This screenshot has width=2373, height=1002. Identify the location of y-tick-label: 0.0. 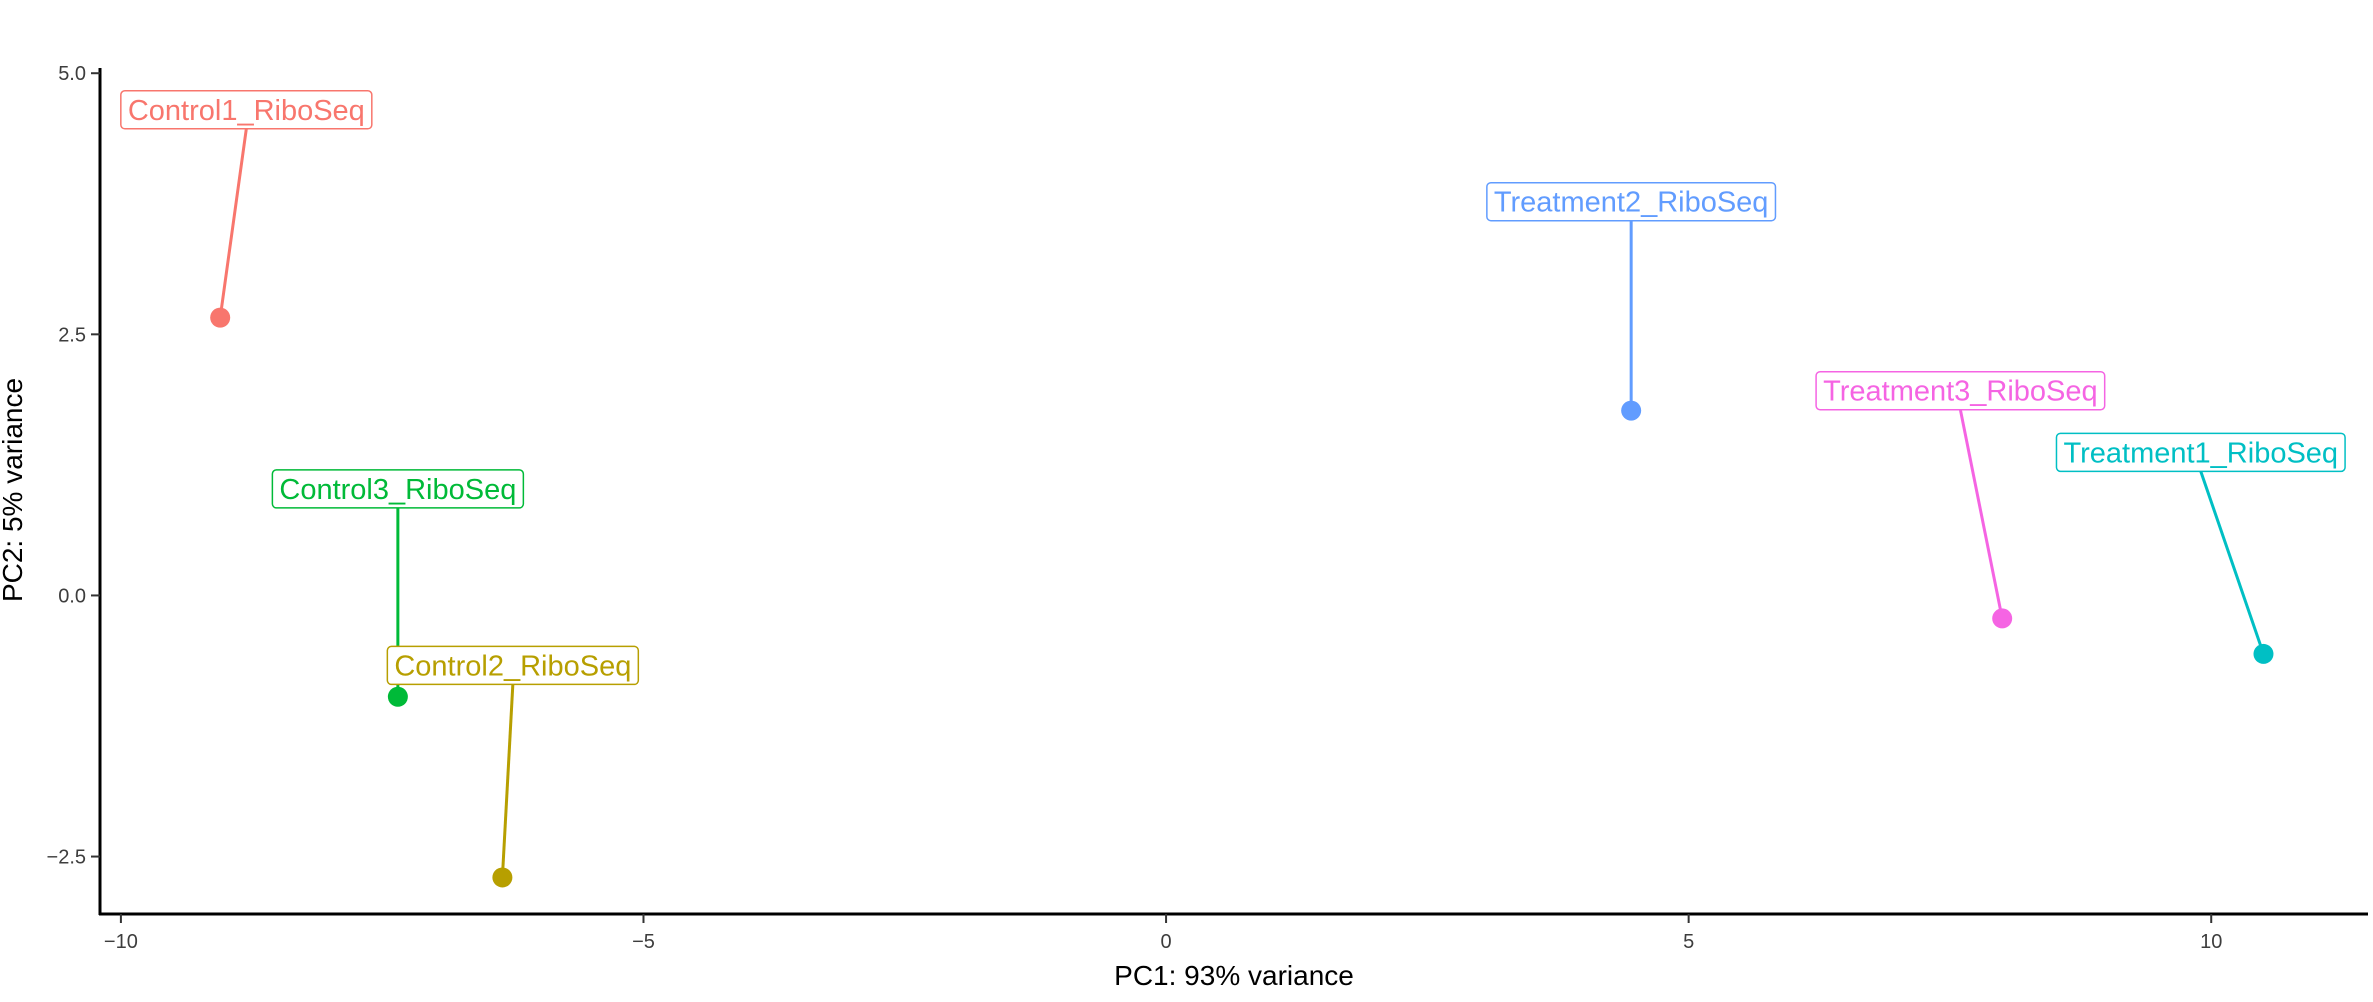
(72, 596).